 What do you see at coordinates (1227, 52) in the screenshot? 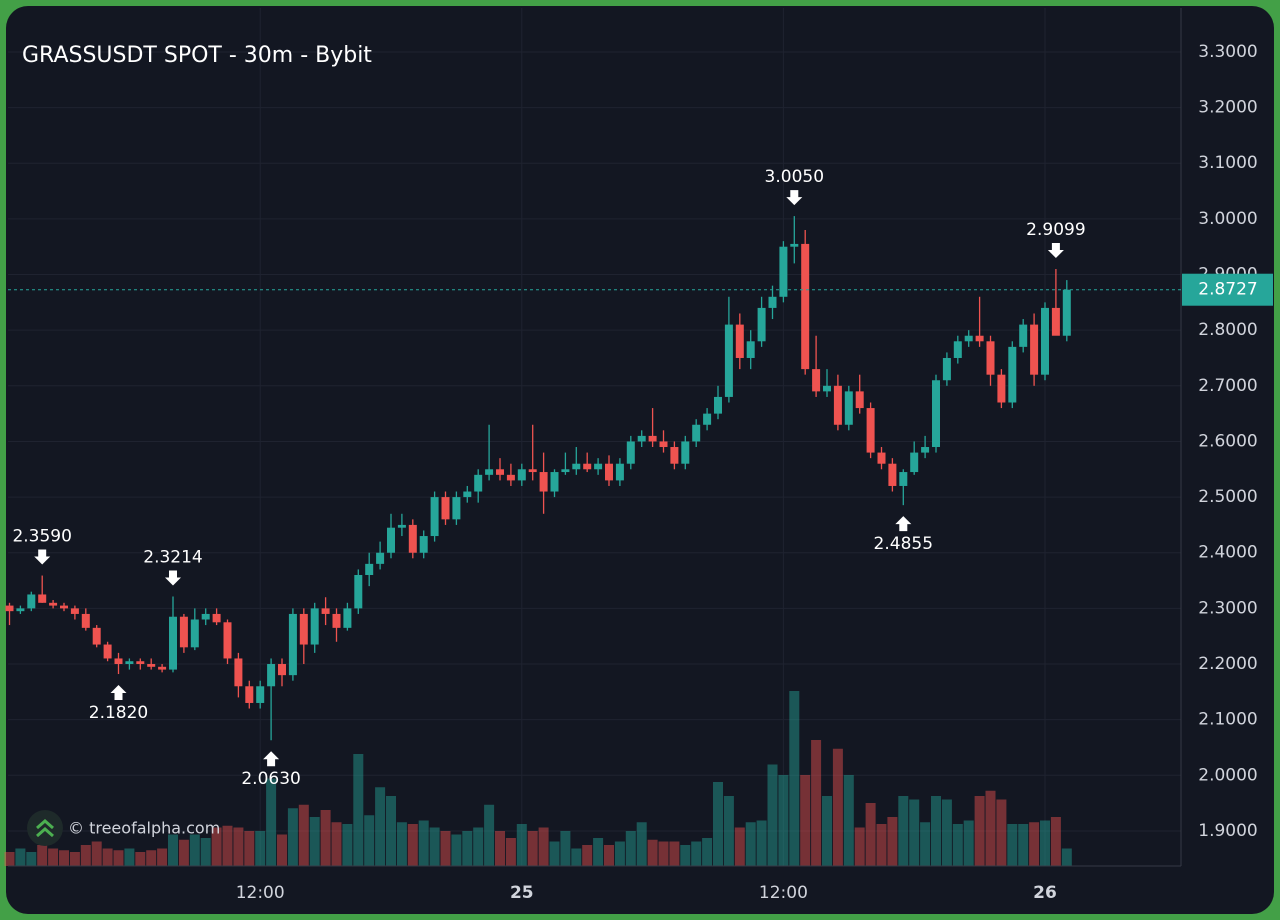
I see `y-tick-label: 3.3000` at bounding box center [1227, 52].